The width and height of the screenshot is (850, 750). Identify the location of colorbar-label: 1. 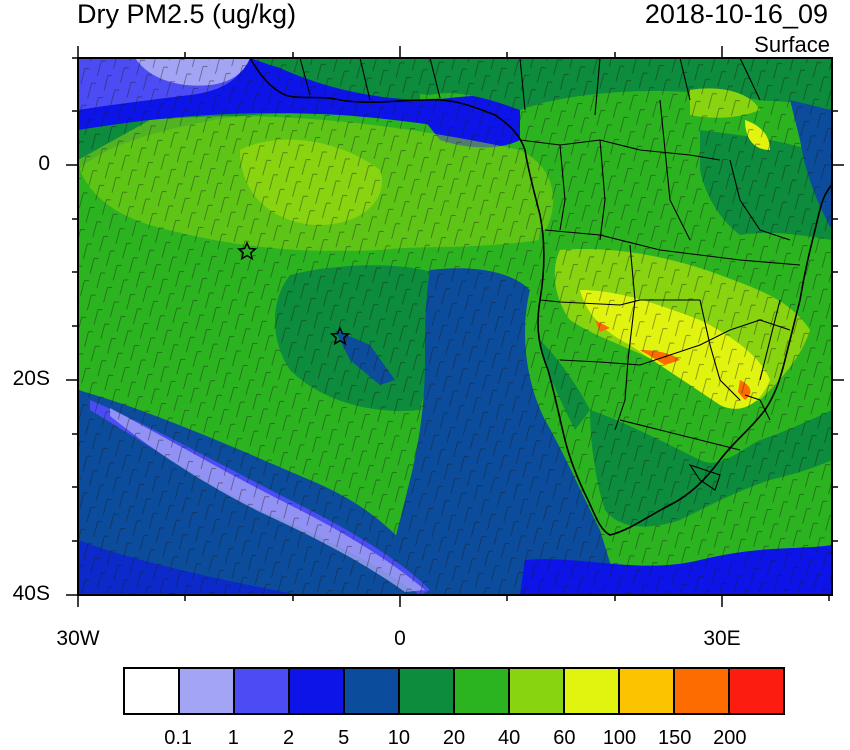
(233, 738).